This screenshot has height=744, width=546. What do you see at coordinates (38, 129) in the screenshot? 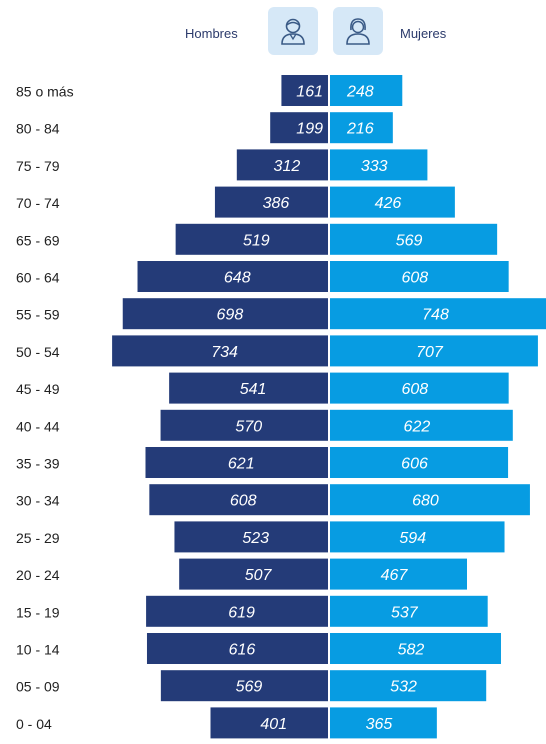
I see `category-label: 80 - 84` at bounding box center [38, 129].